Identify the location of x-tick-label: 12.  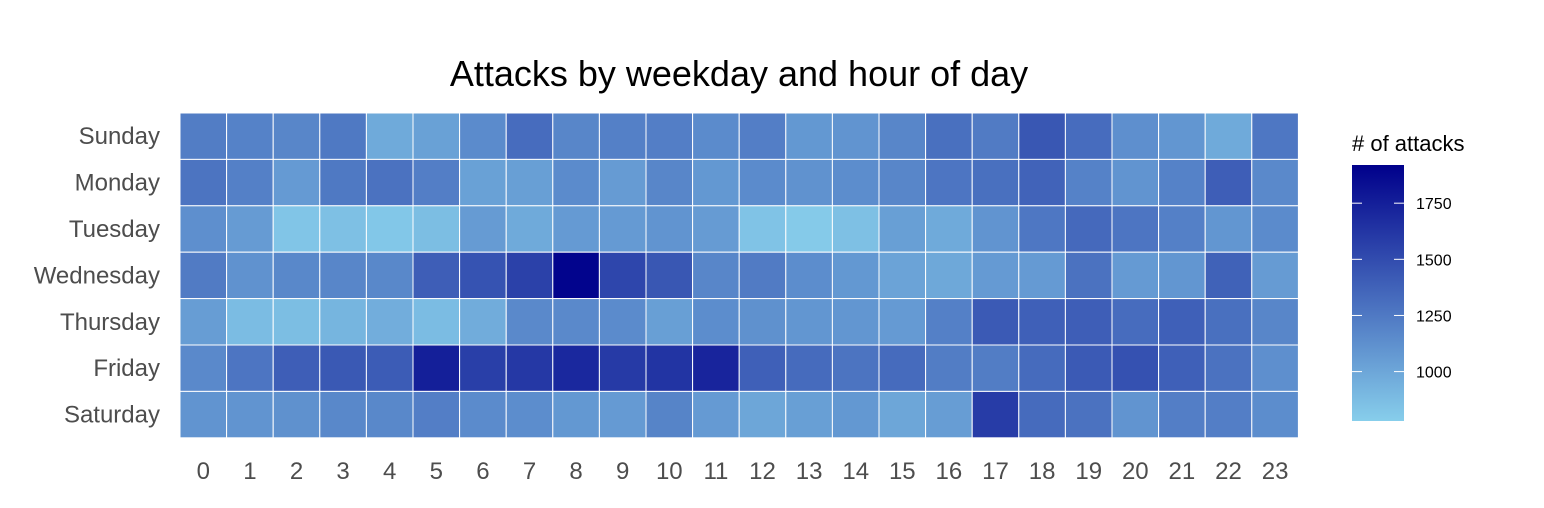
(762, 471).